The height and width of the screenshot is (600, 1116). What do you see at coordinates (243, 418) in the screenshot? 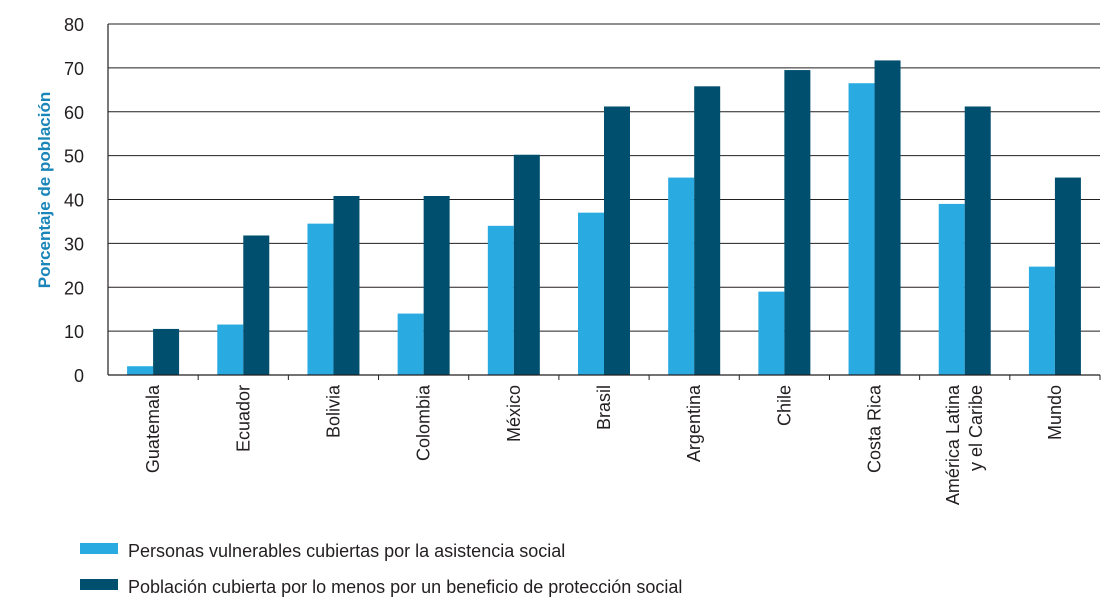
I see `x-category-label: Ecuador` at bounding box center [243, 418].